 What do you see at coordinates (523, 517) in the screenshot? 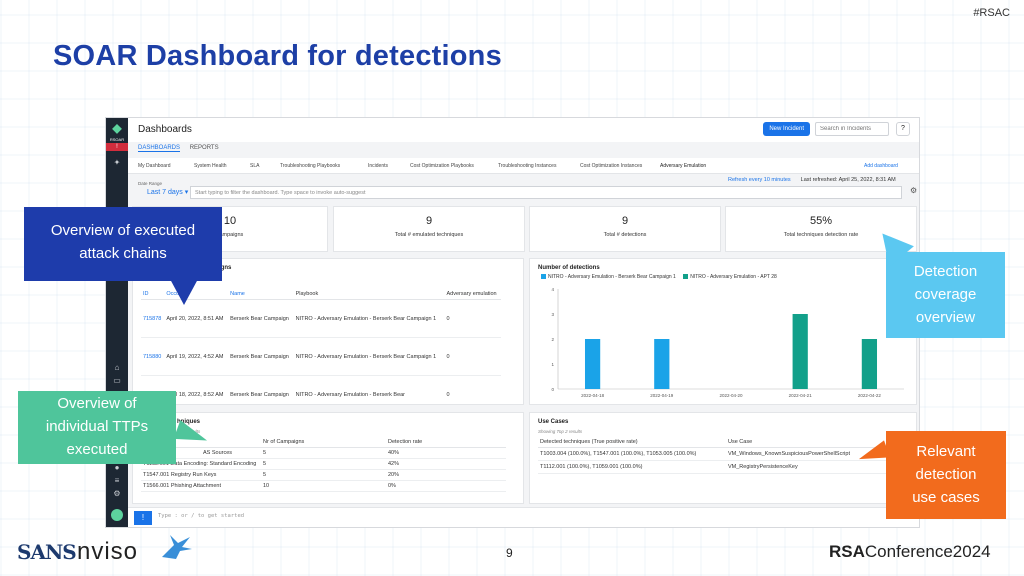
I see `command-bar: ! Type : or / to get started` at bounding box center [523, 517].